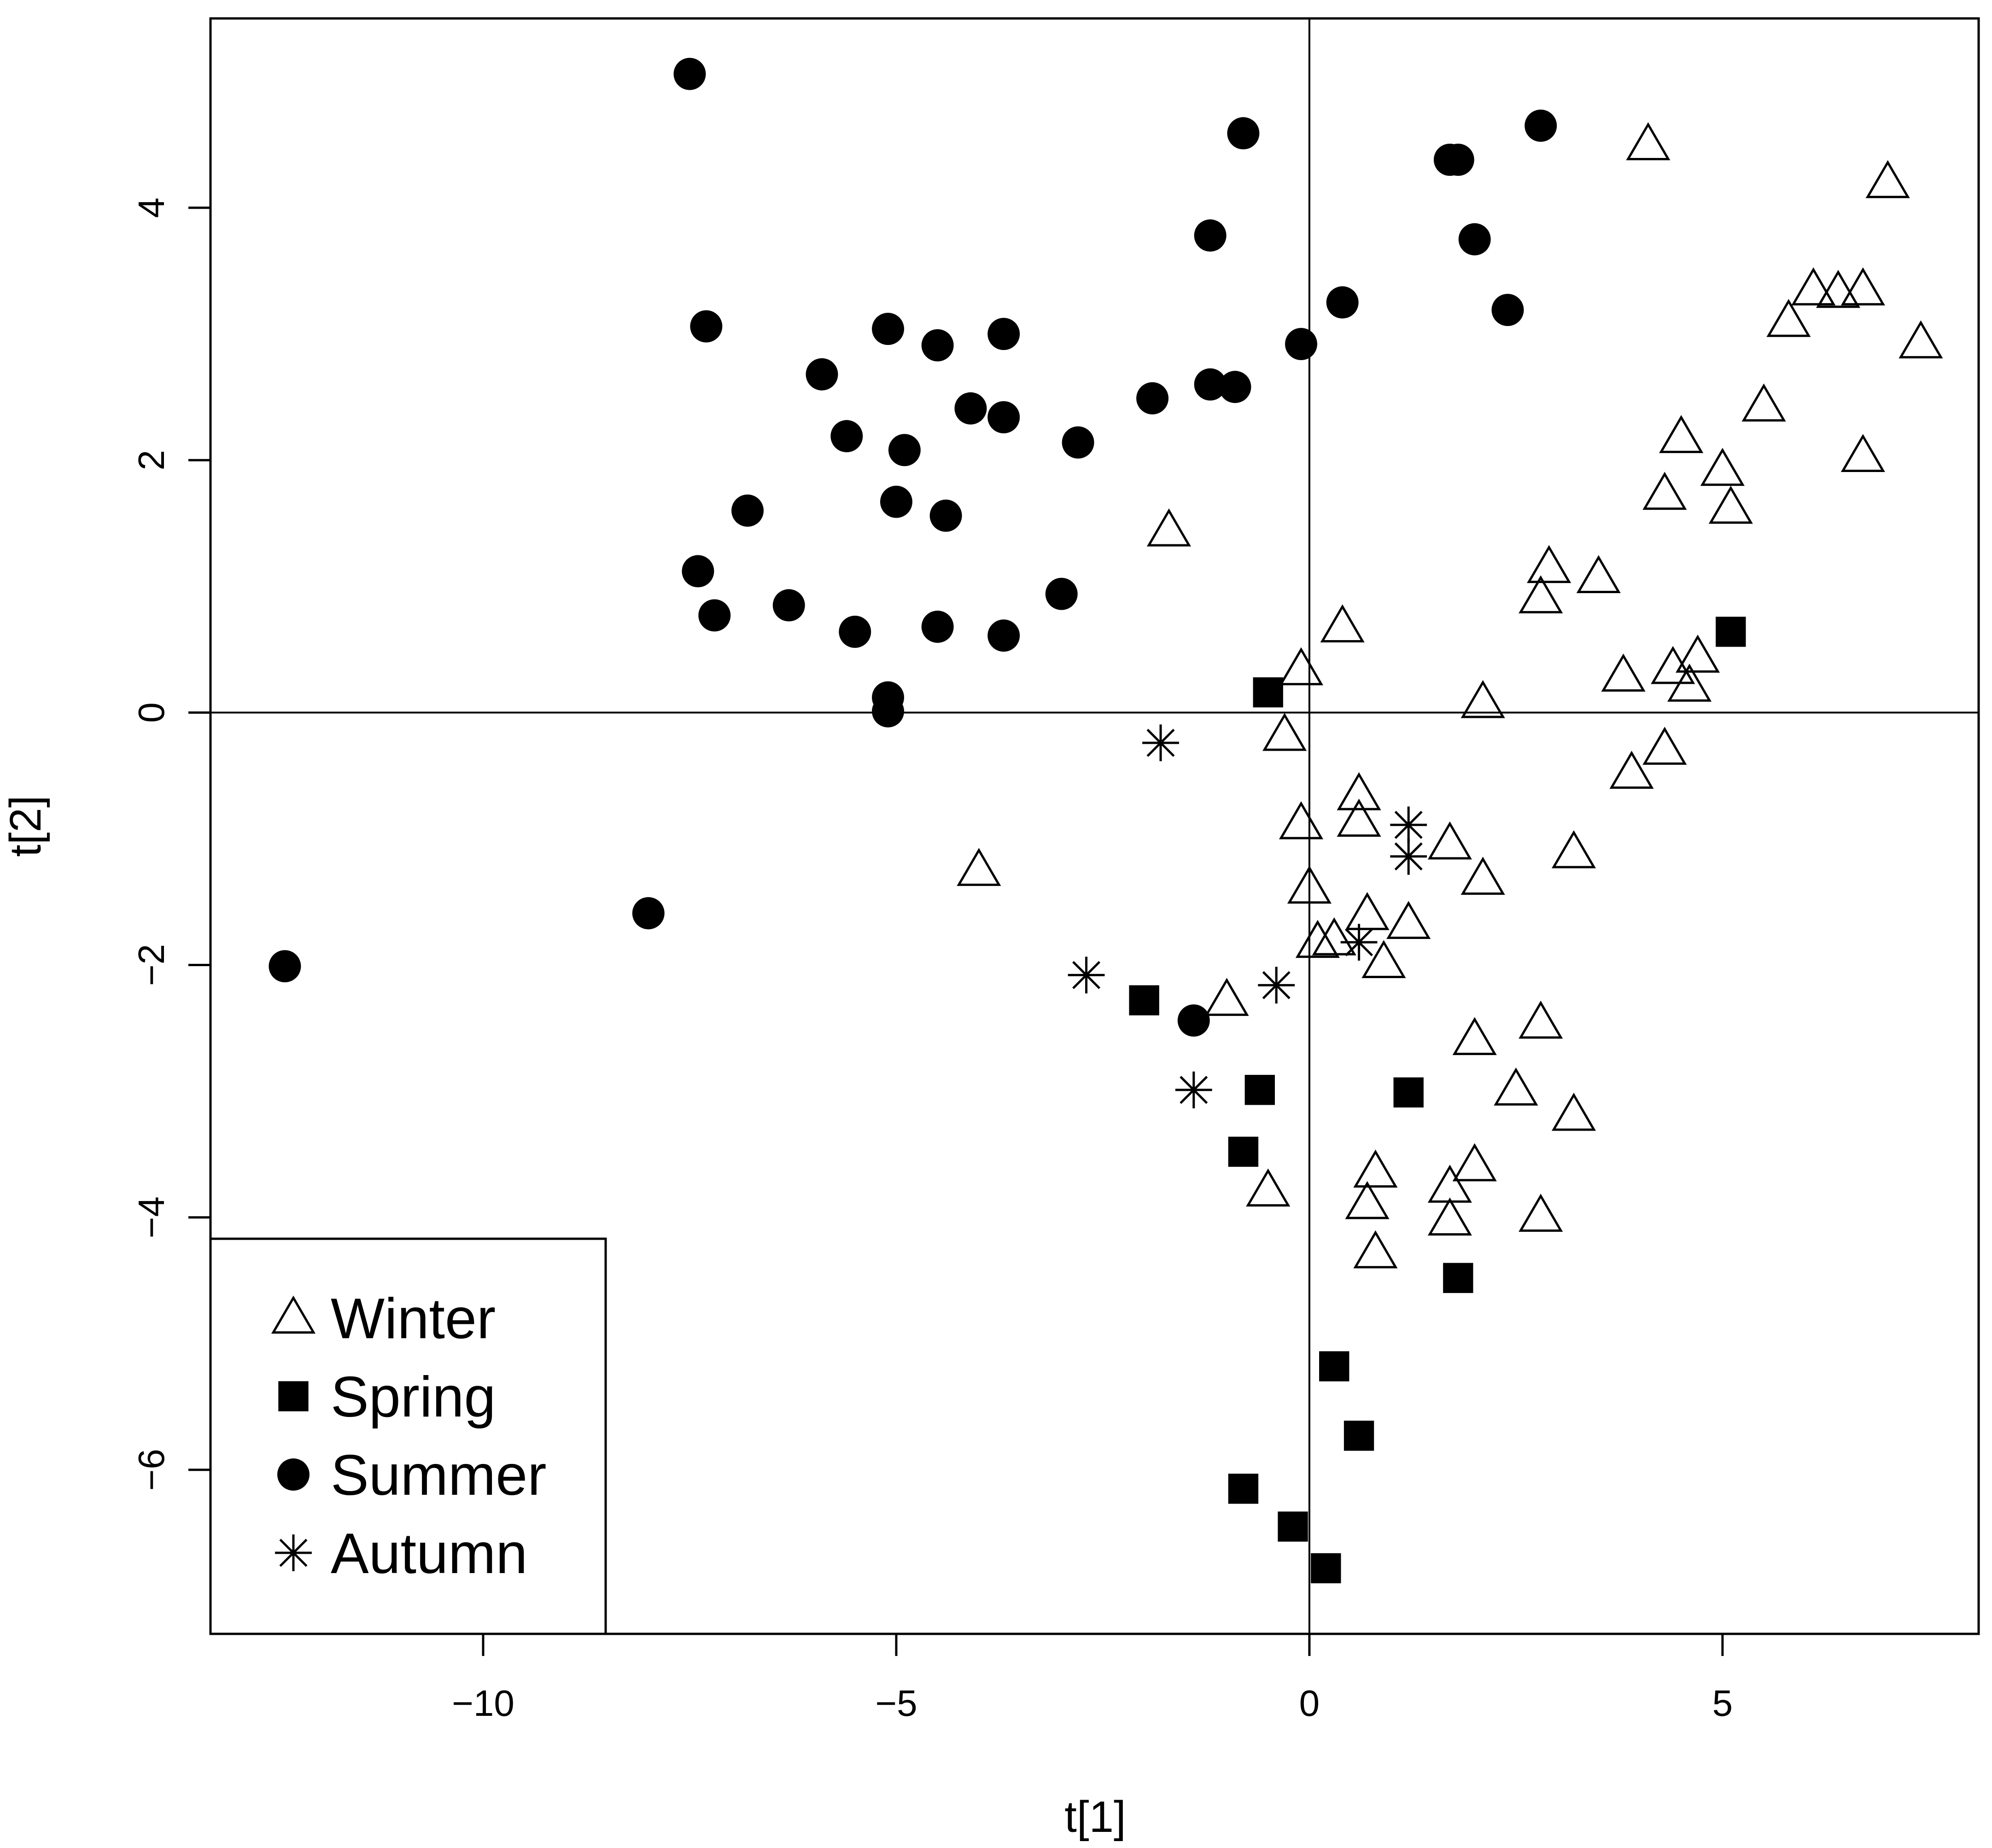 This screenshot has width=1992, height=1848. What do you see at coordinates (1093, 1678) in the screenshot?
I see `x-axis: −10 −5 0 5` at bounding box center [1093, 1678].